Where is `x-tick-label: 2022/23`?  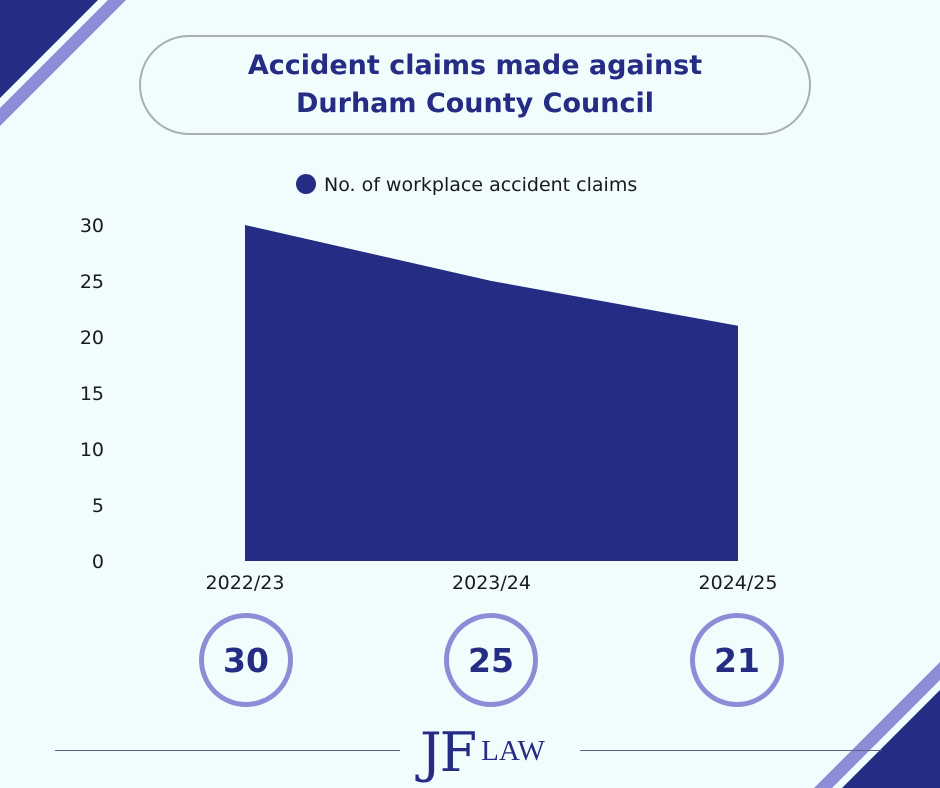
x-tick-label: 2022/23 is located at coordinates (245, 583).